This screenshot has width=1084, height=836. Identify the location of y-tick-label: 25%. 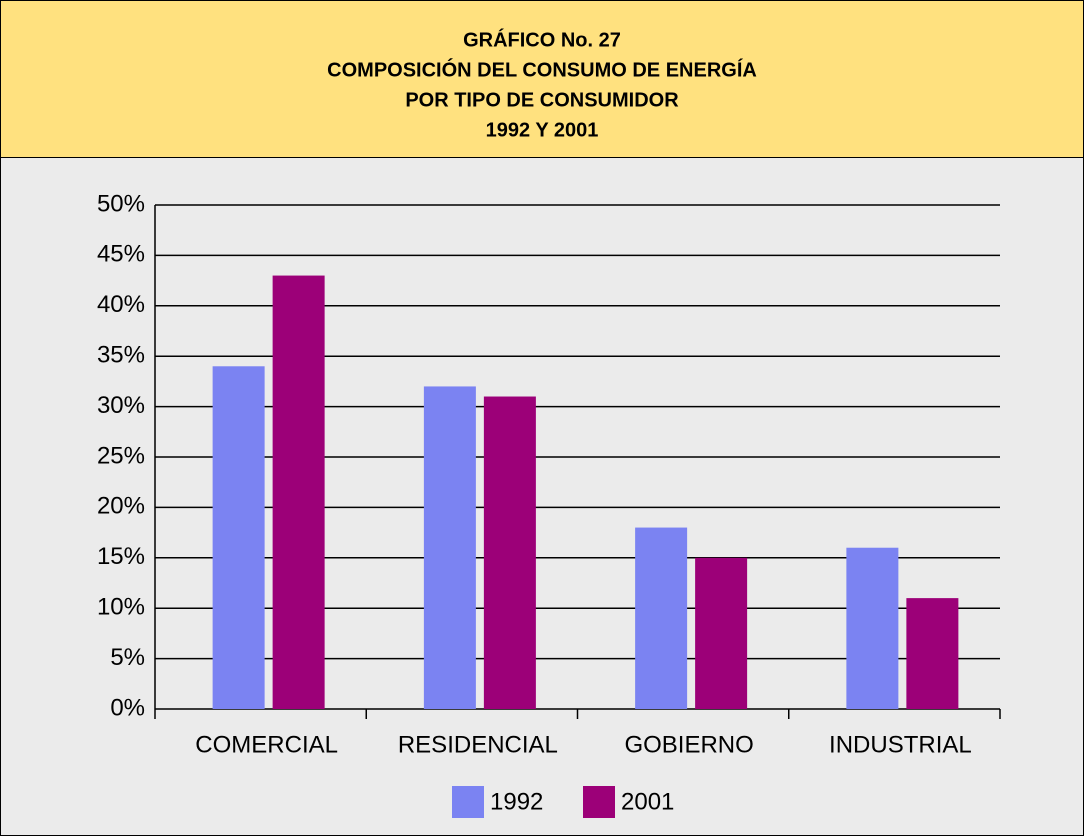
(121, 455).